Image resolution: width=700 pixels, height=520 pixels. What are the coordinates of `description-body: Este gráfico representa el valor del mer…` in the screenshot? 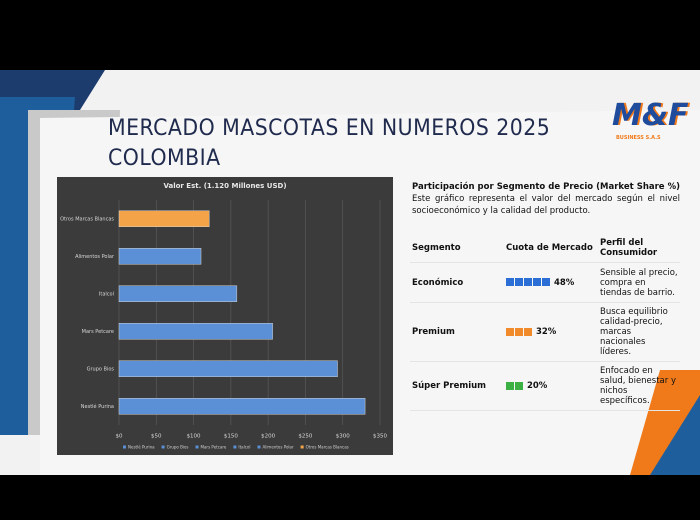 It's located at (546, 205).